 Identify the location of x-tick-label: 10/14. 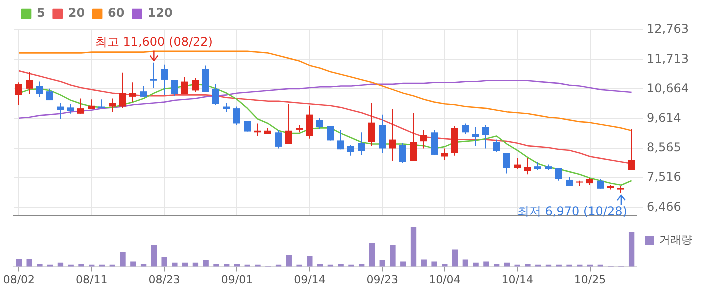
(518, 279).